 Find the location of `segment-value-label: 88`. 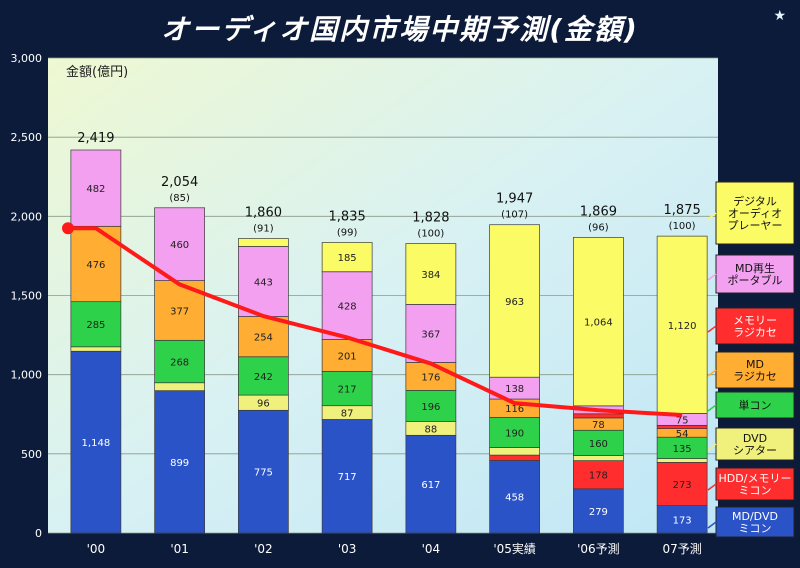

segment-value-label: 88 is located at coordinates (431, 429).